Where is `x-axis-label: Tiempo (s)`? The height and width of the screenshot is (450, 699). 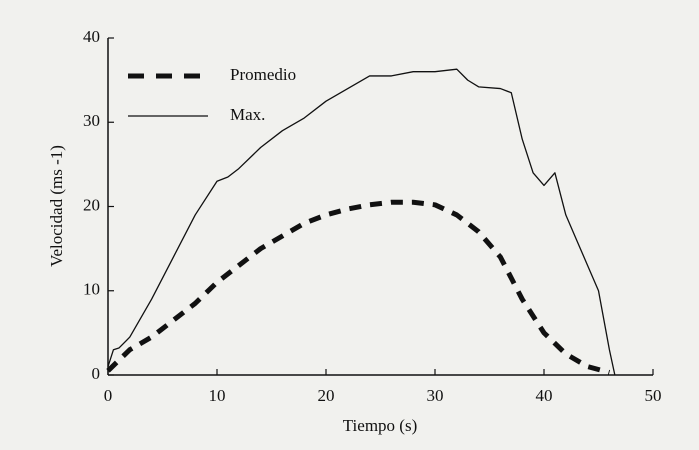 x-axis-label: Tiempo (s) is located at coordinates (380, 425).